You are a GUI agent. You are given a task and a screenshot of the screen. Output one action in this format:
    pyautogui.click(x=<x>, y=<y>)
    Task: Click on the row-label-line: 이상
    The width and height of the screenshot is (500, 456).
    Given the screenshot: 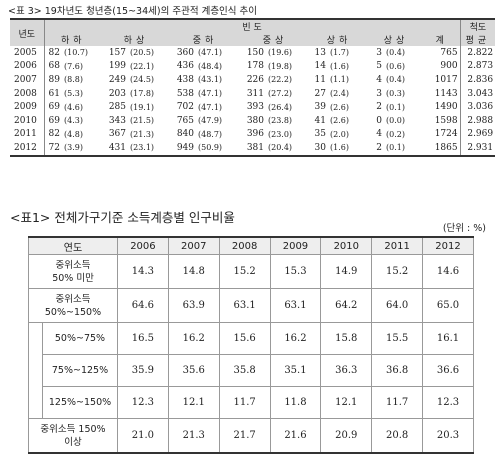 What is the action you would take?
    pyautogui.click(x=73, y=442)
    